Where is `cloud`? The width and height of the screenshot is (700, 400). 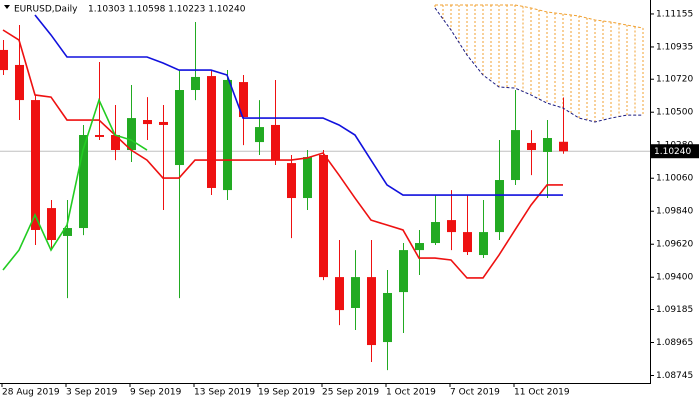 cloud is located at coordinates (539, 63).